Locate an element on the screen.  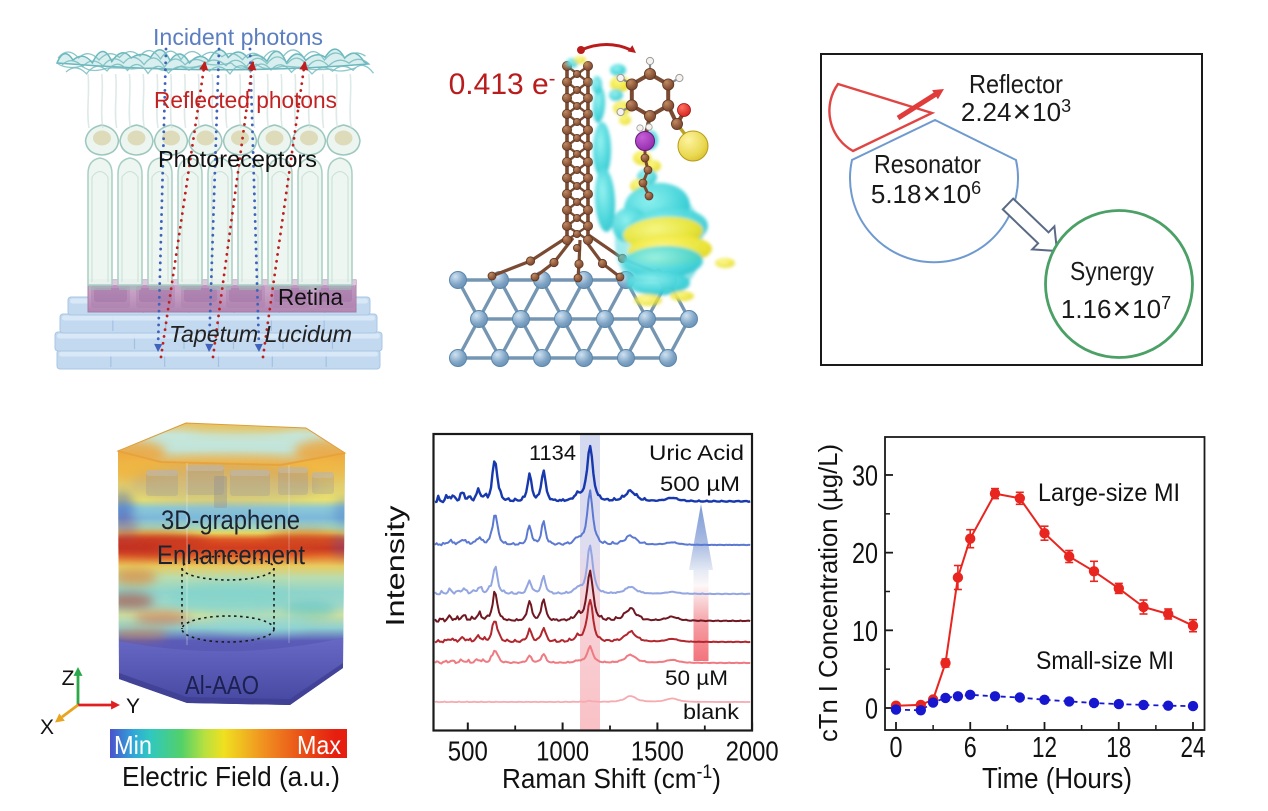
svg-text: blank is located at coordinates (711, 712).